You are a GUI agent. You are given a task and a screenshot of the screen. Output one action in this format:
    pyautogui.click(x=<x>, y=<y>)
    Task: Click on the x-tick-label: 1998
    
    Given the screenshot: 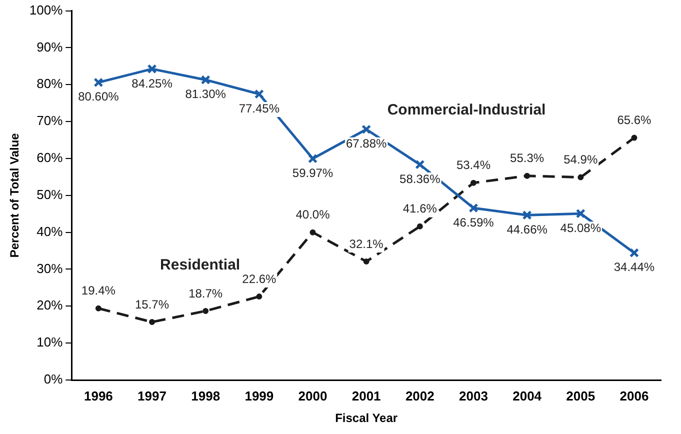 What is the action you would take?
    pyautogui.click(x=205, y=396)
    